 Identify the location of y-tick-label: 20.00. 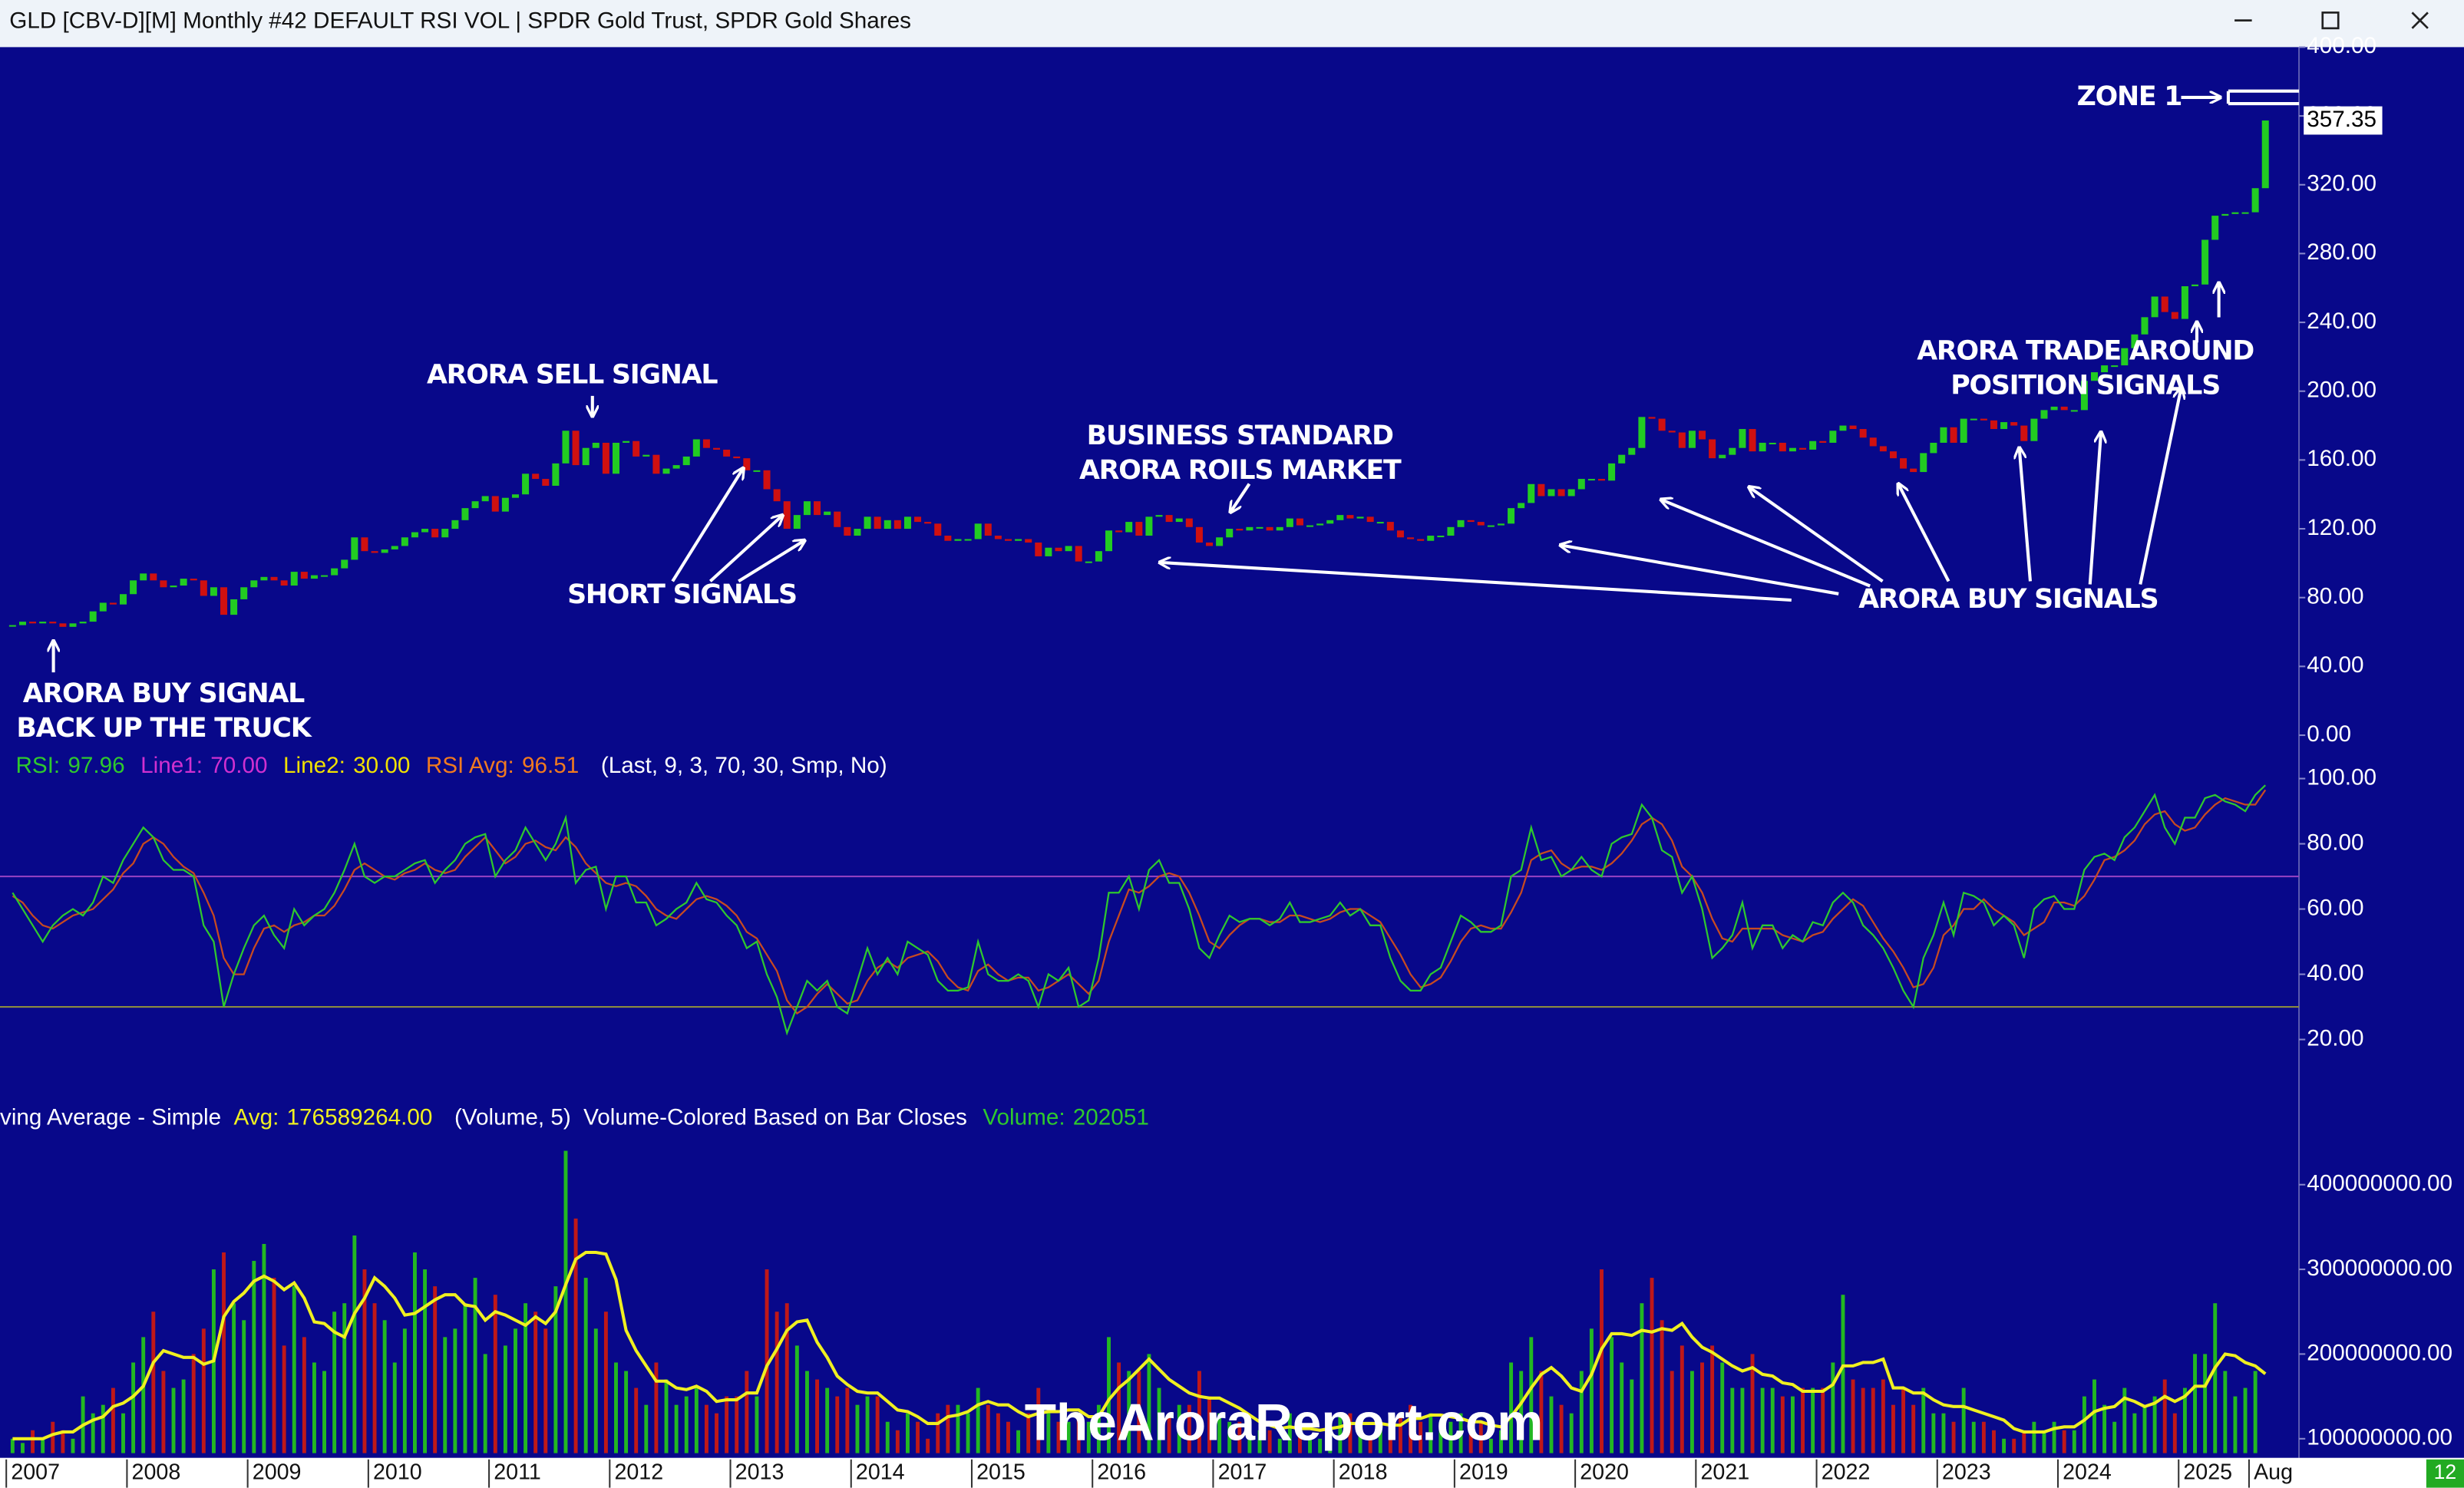
(2335, 1038).